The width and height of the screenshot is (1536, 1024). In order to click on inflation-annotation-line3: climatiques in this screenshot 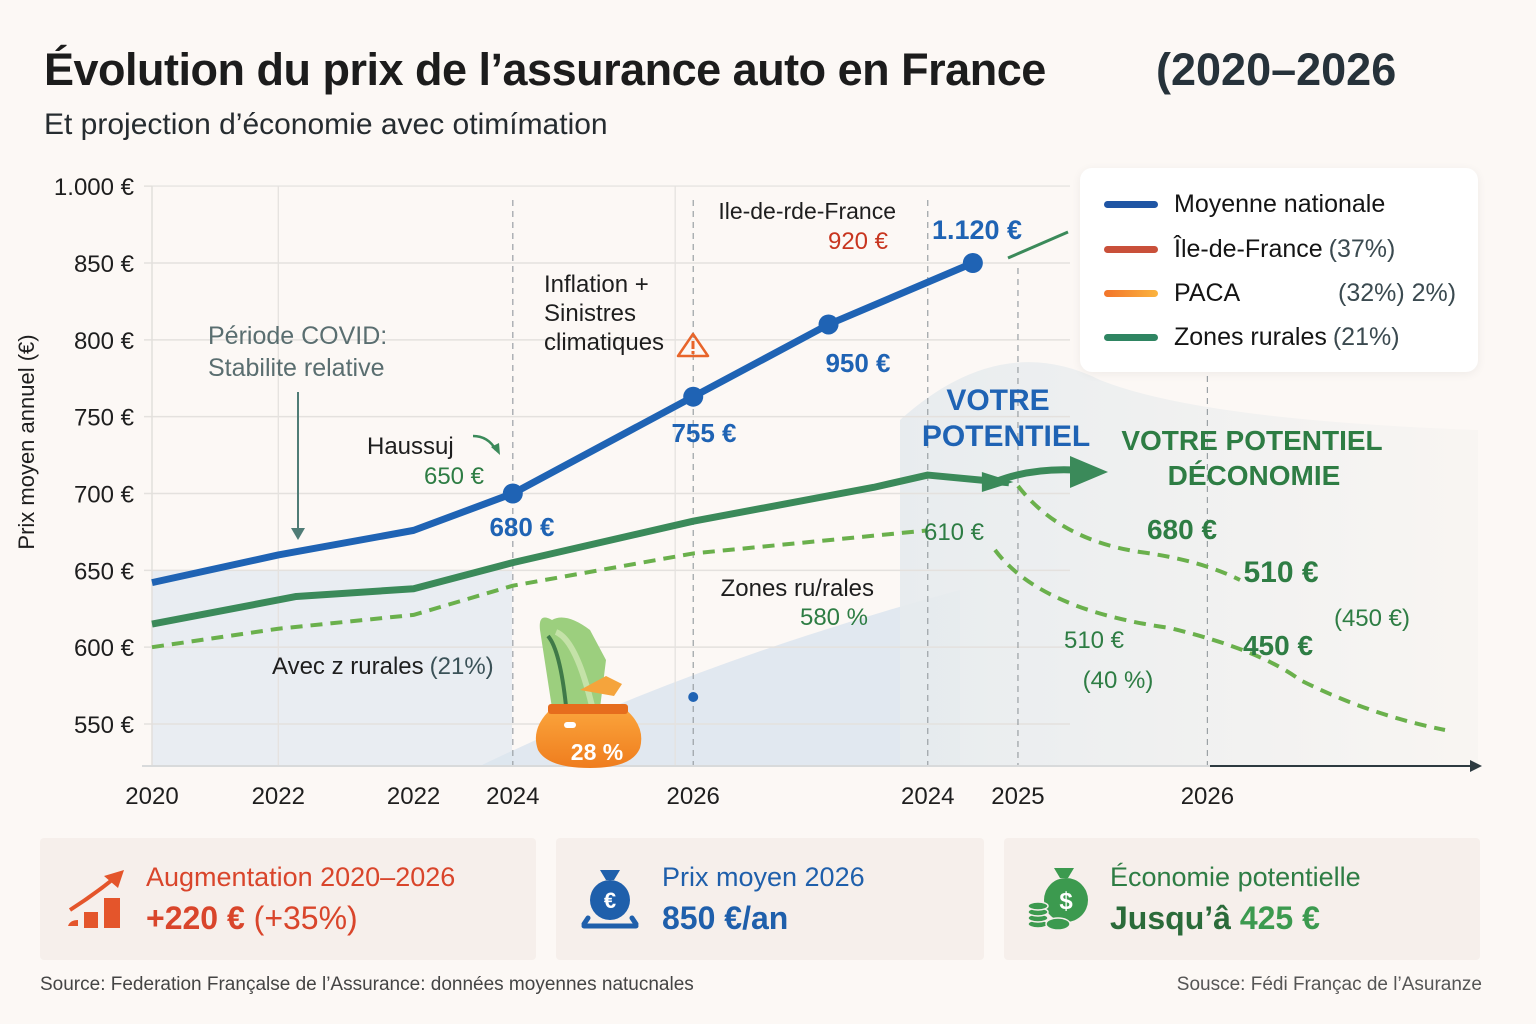, I will do `click(604, 342)`.